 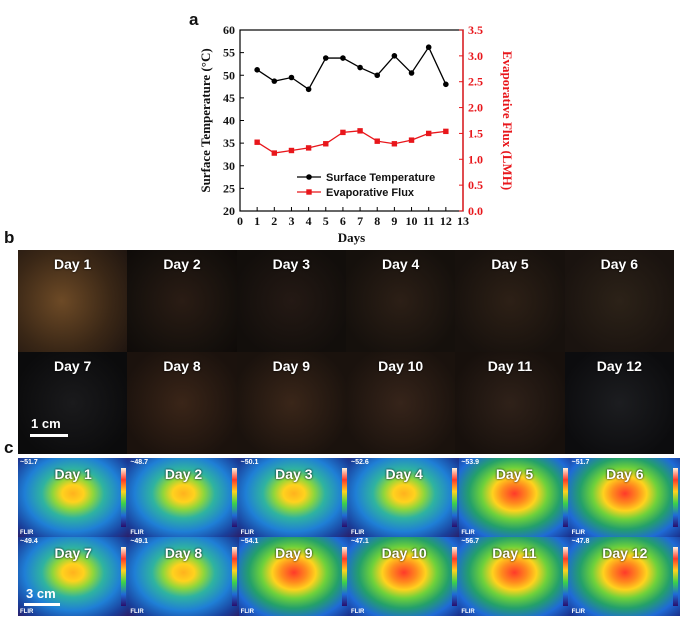 What do you see at coordinates (351, 68) in the screenshot?
I see `series-line-surface-temperature` at bounding box center [351, 68].